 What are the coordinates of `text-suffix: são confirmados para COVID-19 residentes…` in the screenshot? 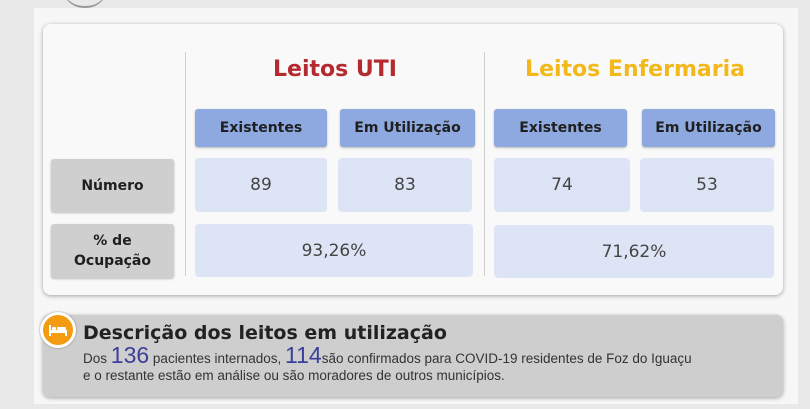 It's located at (506, 358).